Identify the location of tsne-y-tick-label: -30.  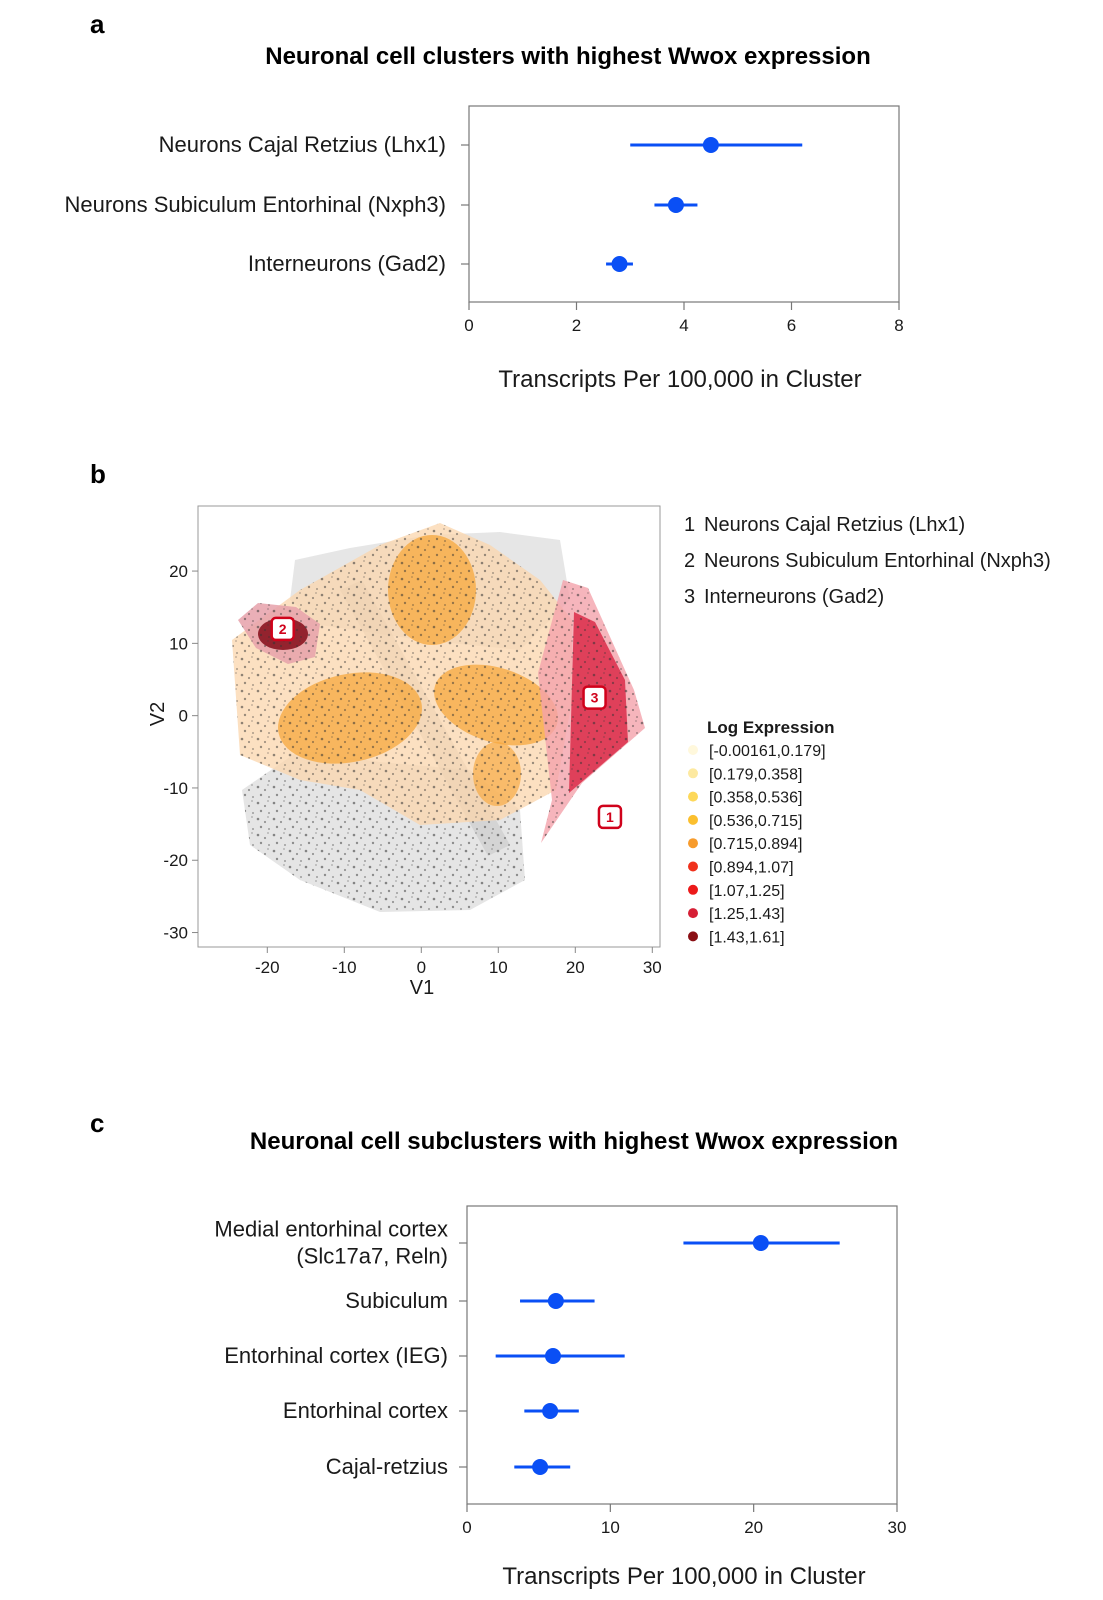
(175, 933).